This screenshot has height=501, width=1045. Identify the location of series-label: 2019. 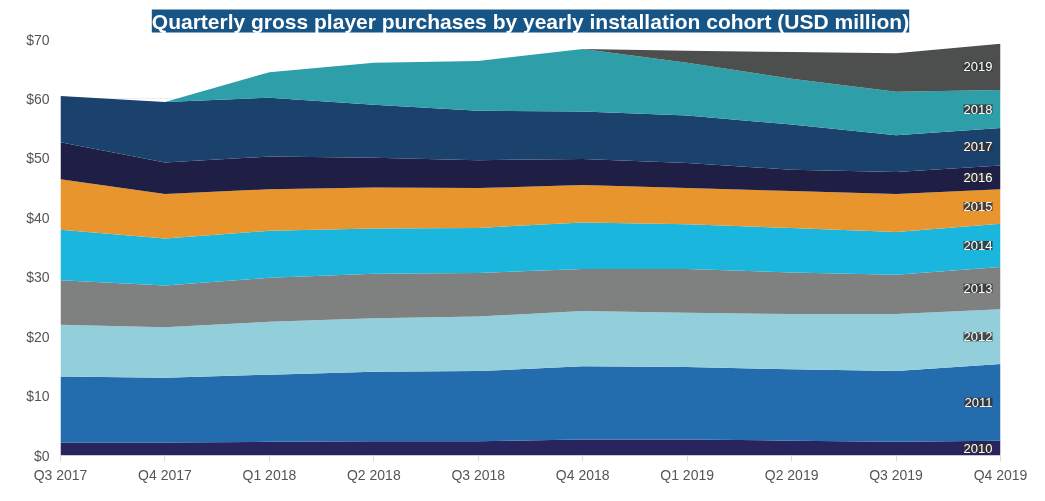
(978, 67).